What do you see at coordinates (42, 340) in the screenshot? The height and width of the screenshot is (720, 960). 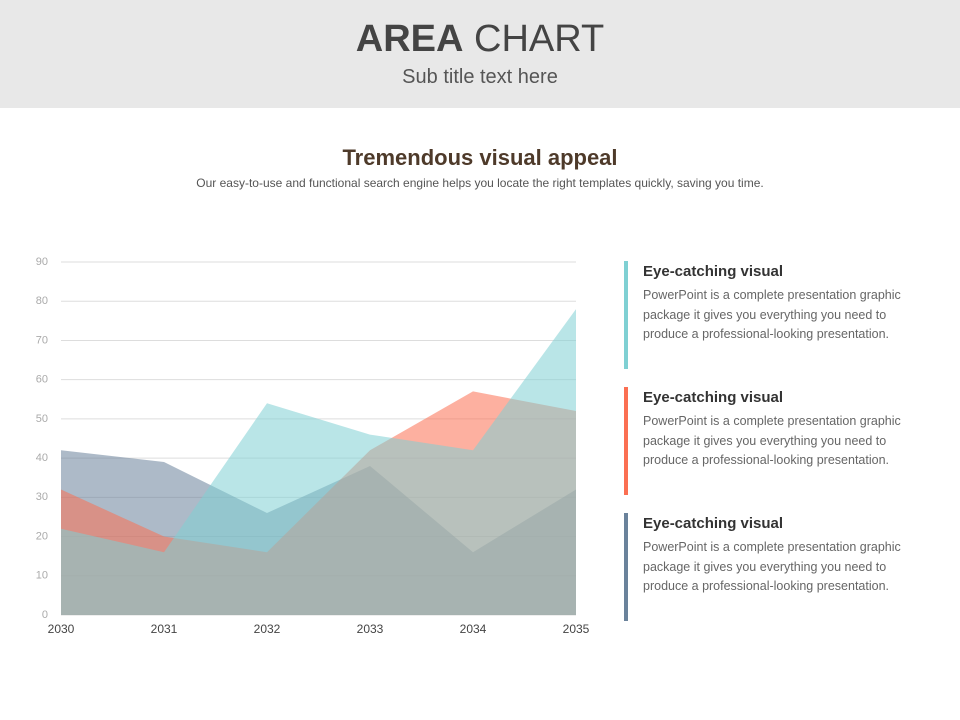 I see `y-tick-label: 70` at bounding box center [42, 340].